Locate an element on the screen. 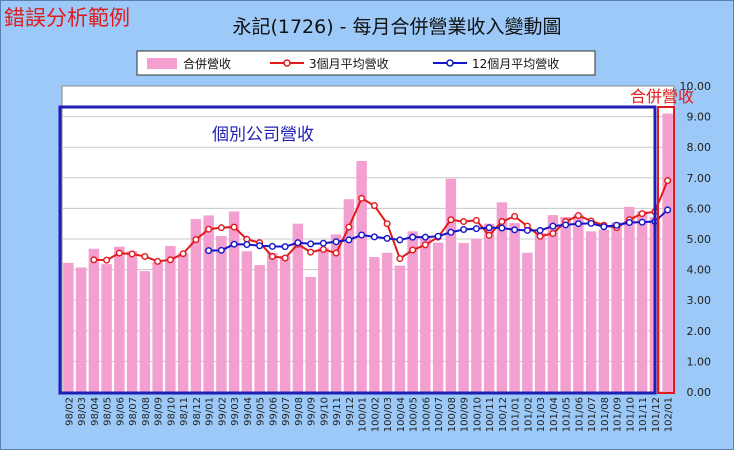 The width and height of the screenshot is (734, 450). x-tick-label: 100/08 is located at coordinates (452, 414).